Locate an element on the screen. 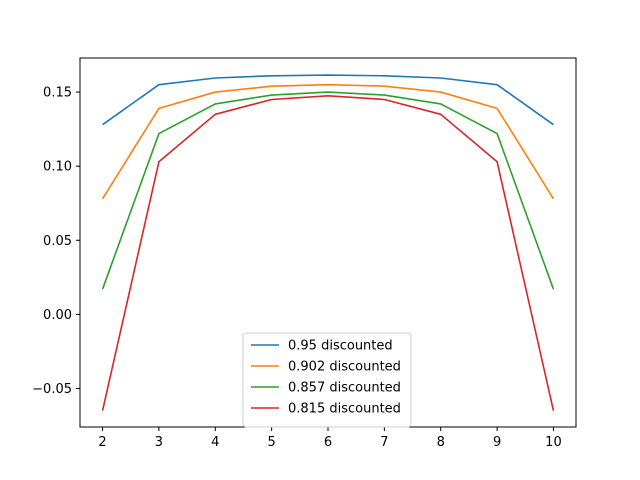  x-tick-label: 10 is located at coordinates (553, 442).